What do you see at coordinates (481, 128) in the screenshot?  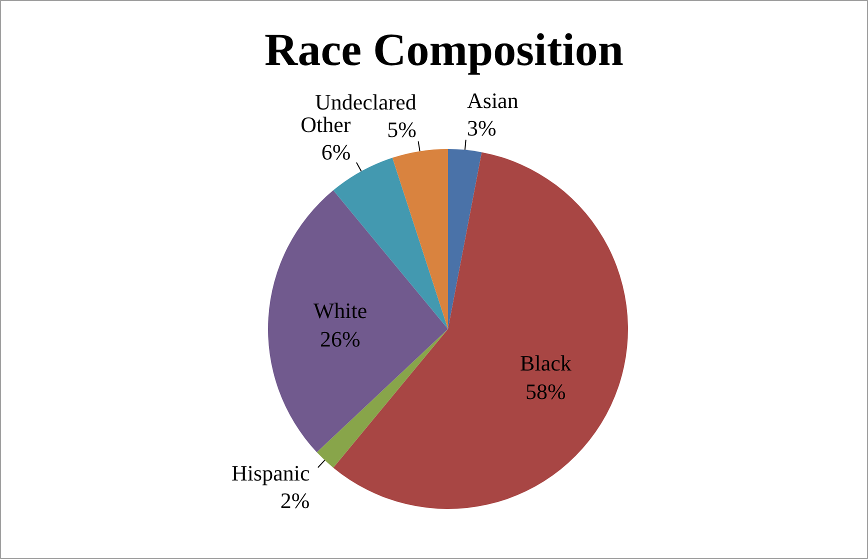 I see `data-label: 3%` at bounding box center [481, 128].